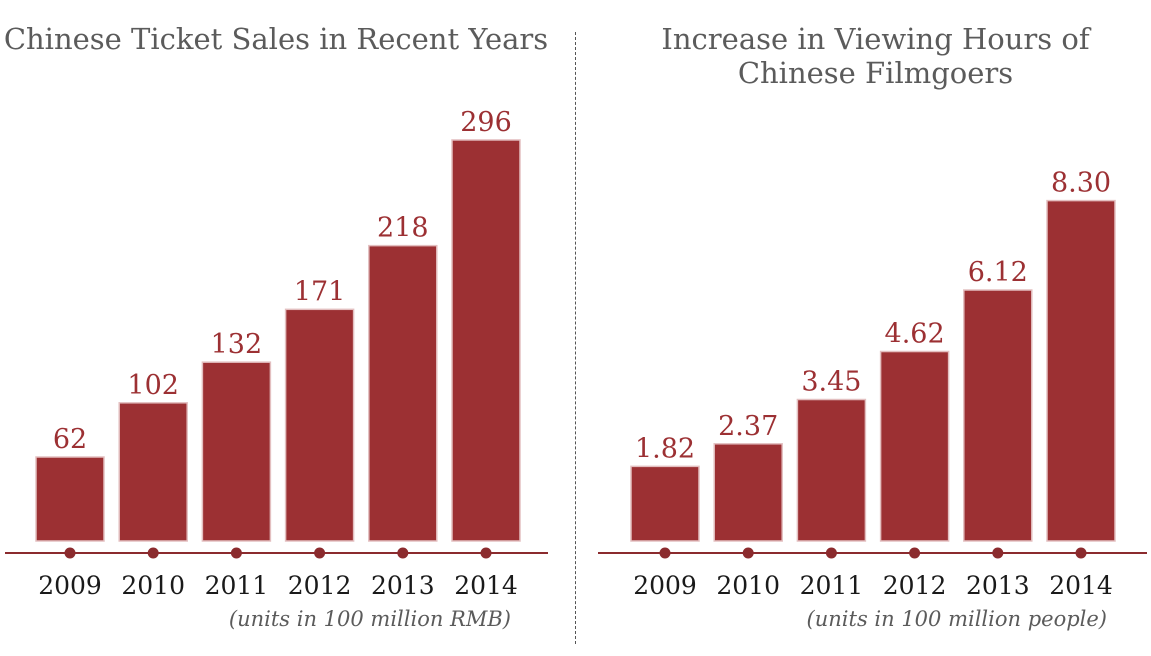  What do you see at coordinates (748, 492) in the screenshot?
I see `viewing-hours-bar-2010` at bounding box center [748, 492].